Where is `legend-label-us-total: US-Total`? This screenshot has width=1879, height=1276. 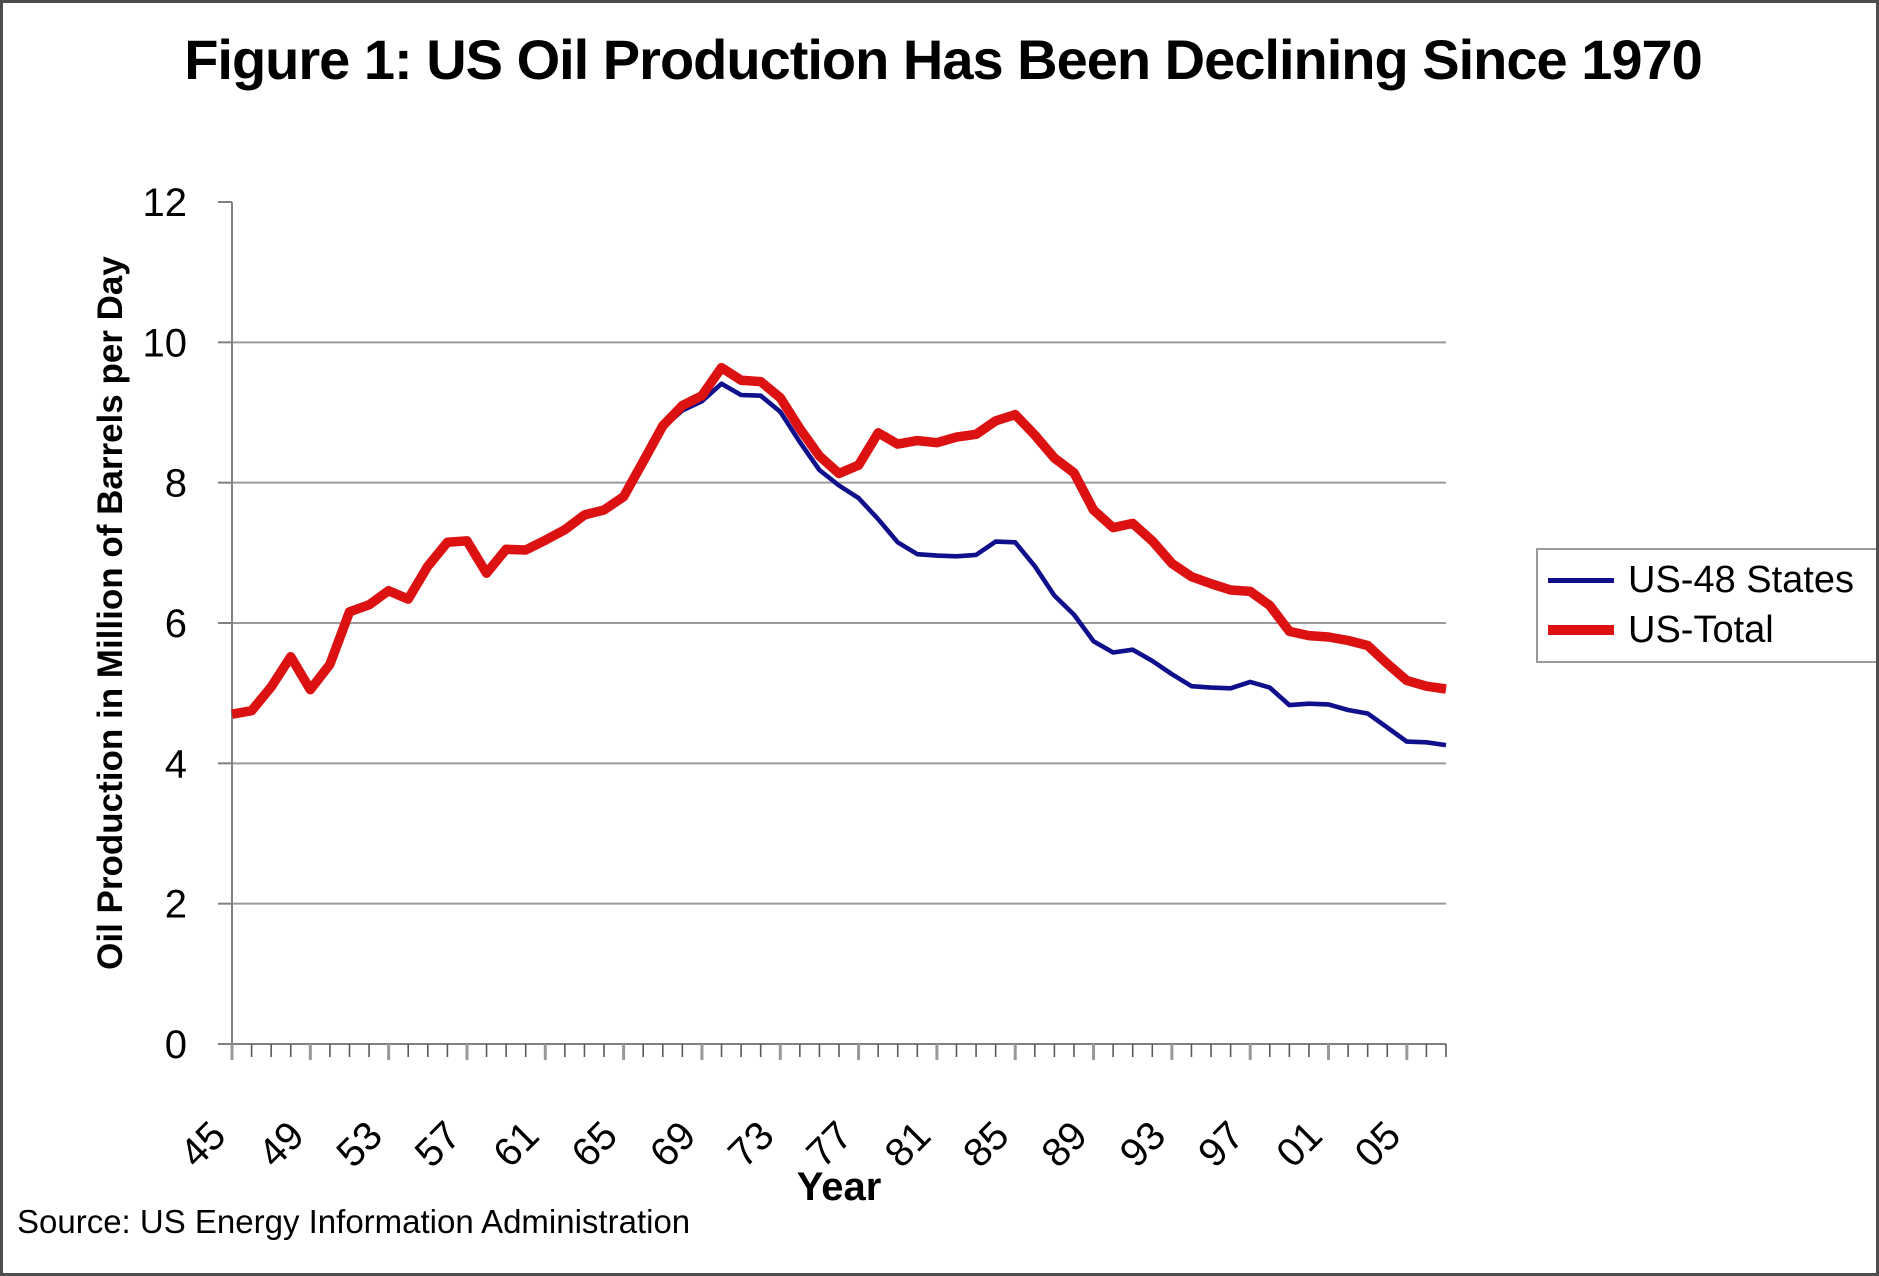
legend-label-us-total: US-Total is located at coordinates (1701, 629).